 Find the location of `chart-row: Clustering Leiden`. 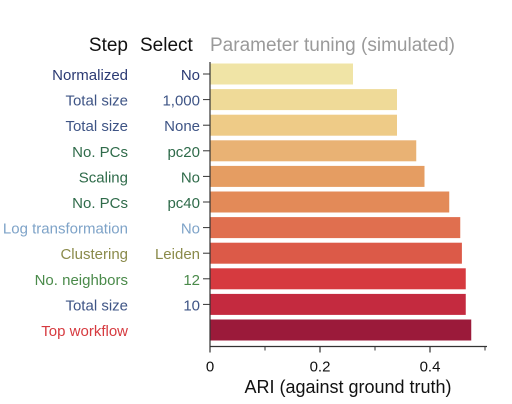

chart-row: Clustering Leiden is located at coordinates (261, 253).